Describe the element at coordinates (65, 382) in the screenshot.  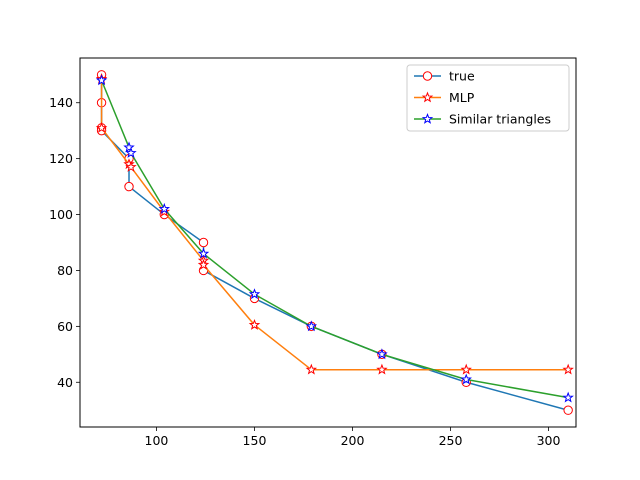
I see `y-tick-label: 40` at that location.